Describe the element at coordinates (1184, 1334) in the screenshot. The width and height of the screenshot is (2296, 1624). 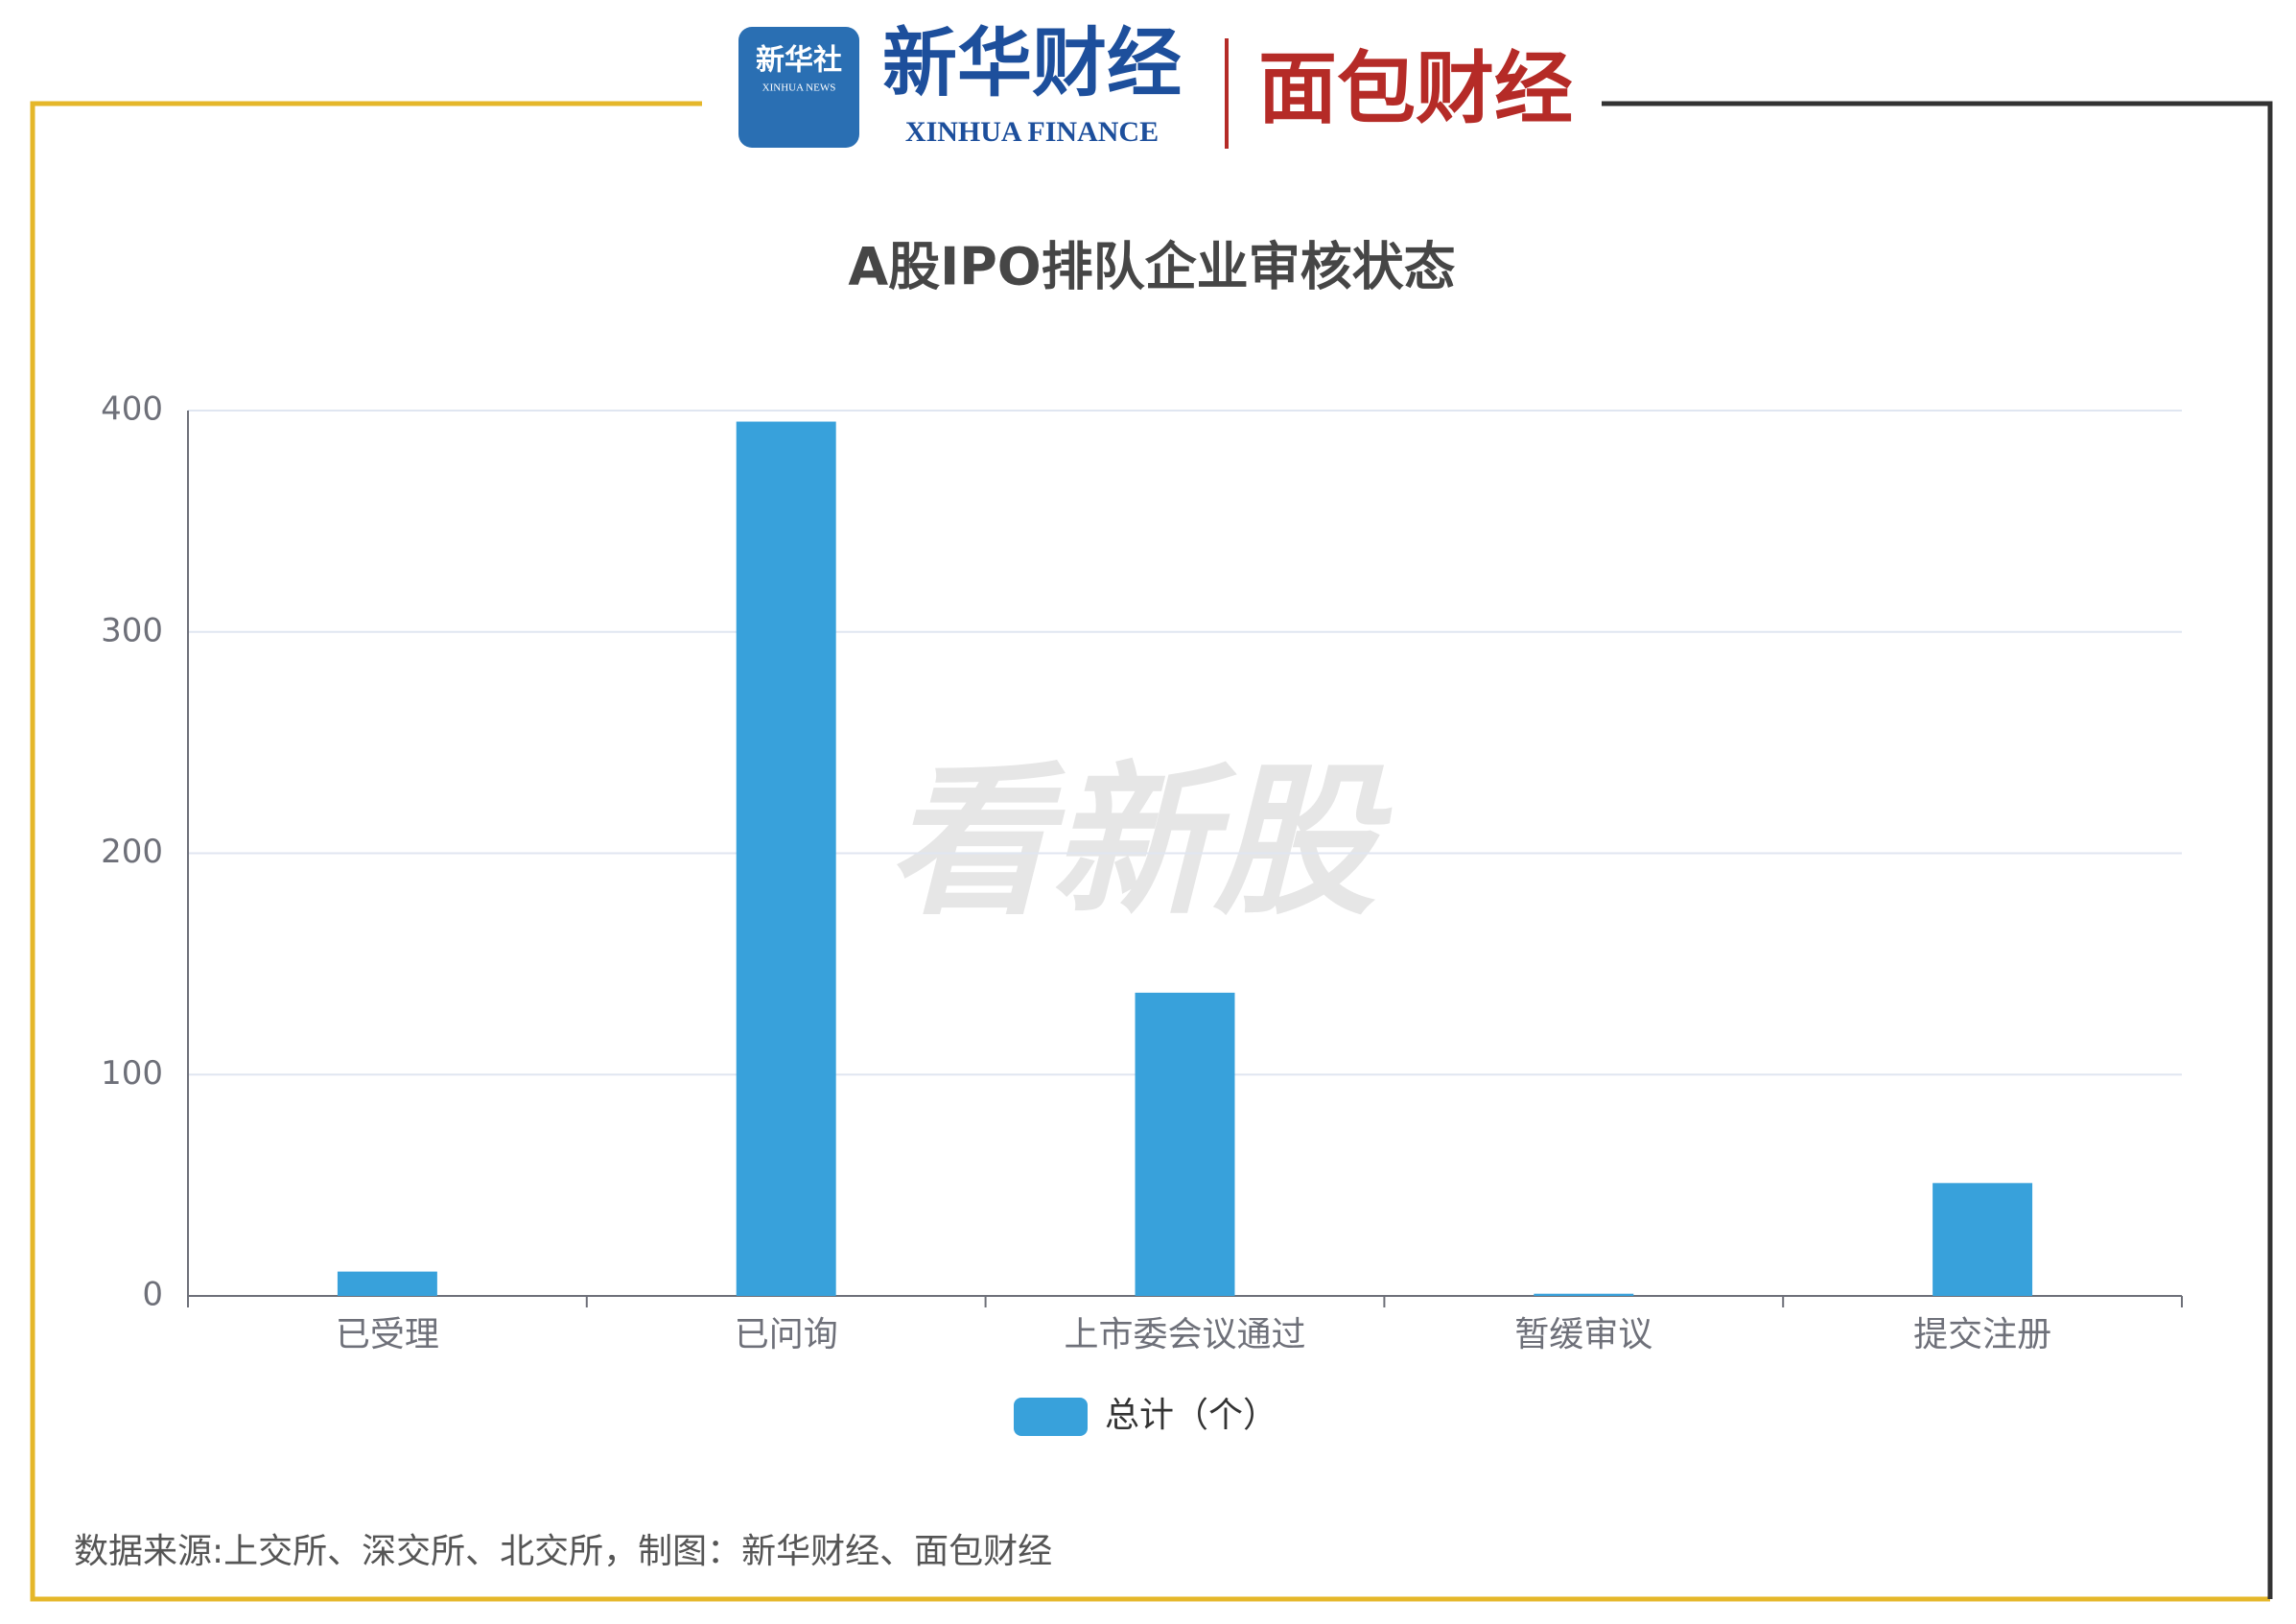
I see `x-tick-label: 上市委会议通过` at that location.